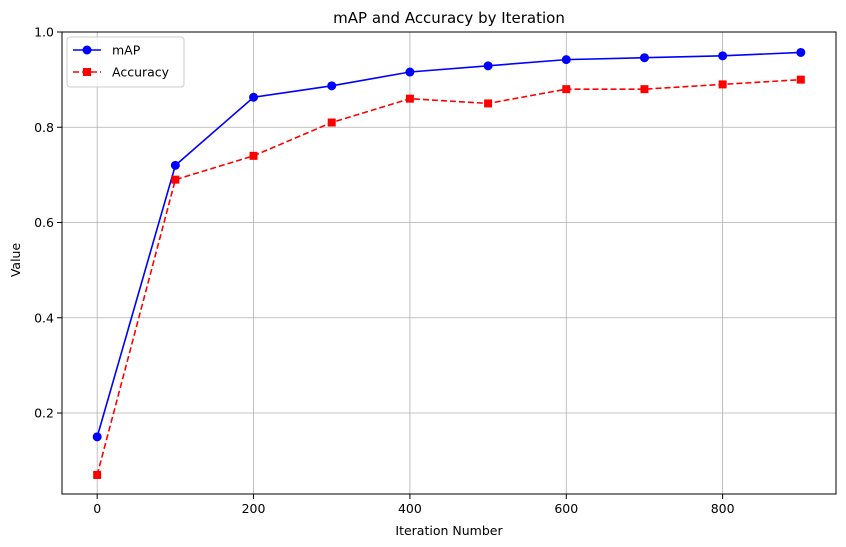 This screenshot has width=846, height=547. What do you see at coordinates (126, 50) in the screenshot?
I see `legend-label-map: mAP` at bounding box center [126, 50].